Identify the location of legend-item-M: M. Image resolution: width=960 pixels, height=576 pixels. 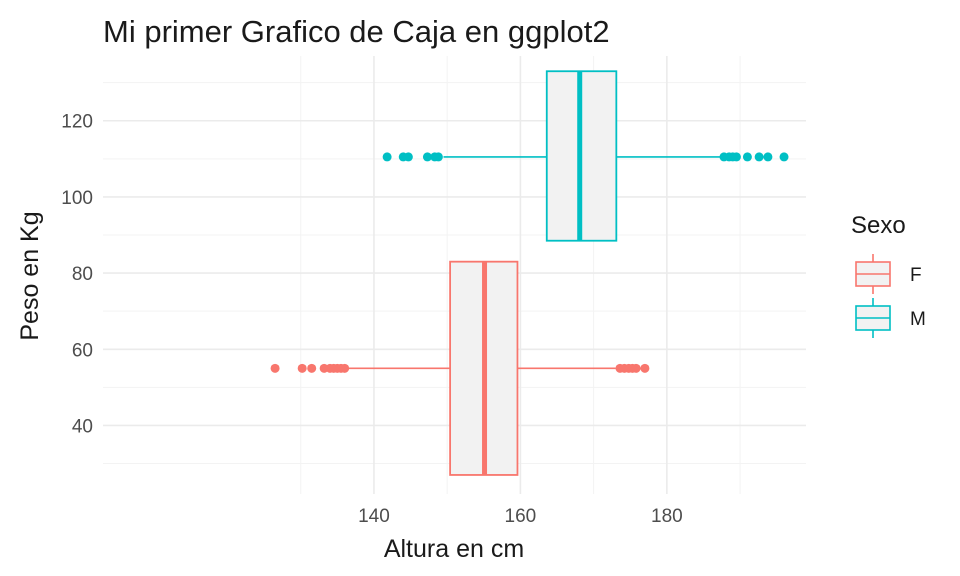
(890, 318).